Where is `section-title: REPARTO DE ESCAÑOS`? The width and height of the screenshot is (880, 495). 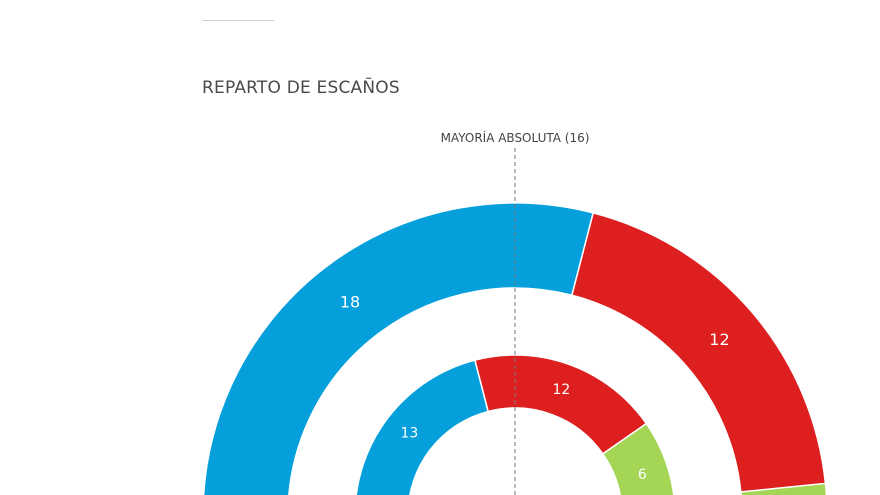 section-title: REPARTO DE ESCAÑOS is located at coordinates (301, 88).